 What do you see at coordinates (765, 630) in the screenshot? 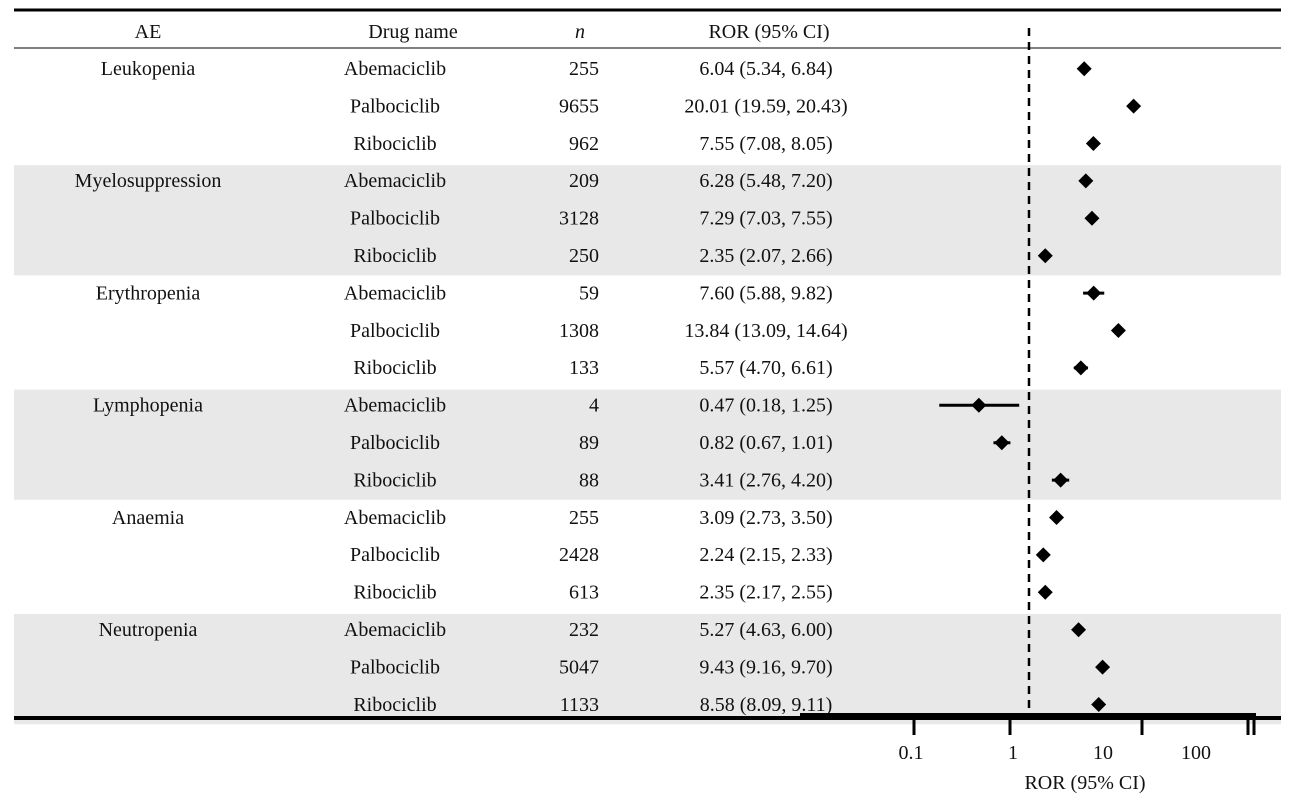
I see `ror-ci-cell: 5.27 (4.63, 6.00)` at bounding box center [765, 630].